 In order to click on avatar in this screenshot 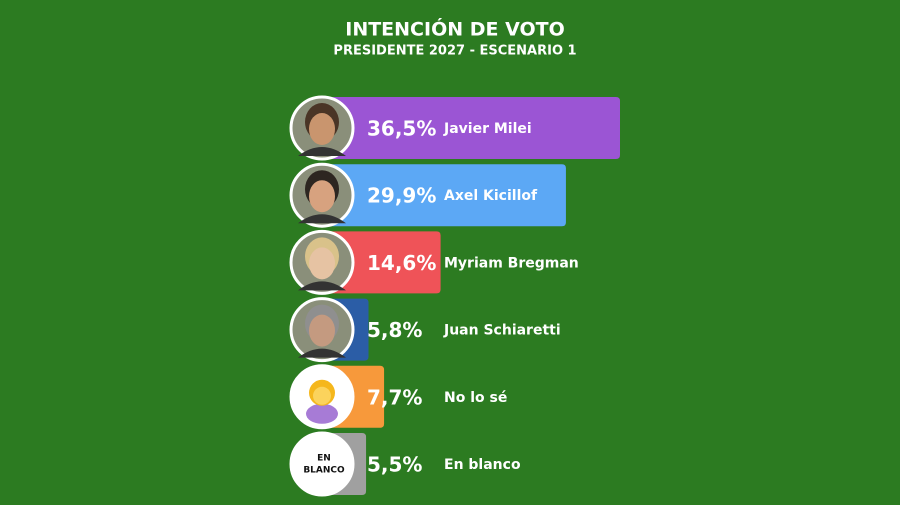, I will do `click(322, 464)`.